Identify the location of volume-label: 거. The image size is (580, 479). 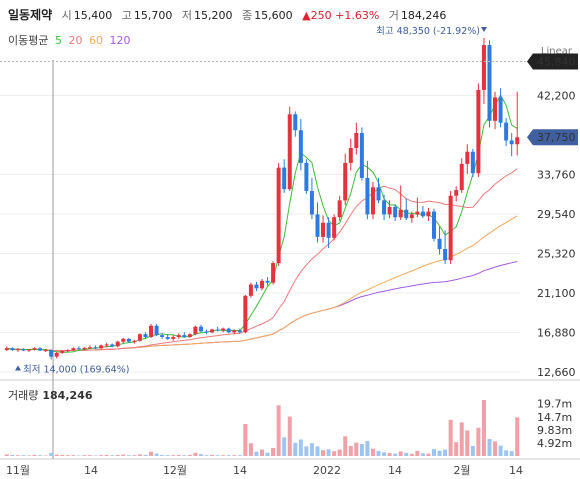
(393, 15).